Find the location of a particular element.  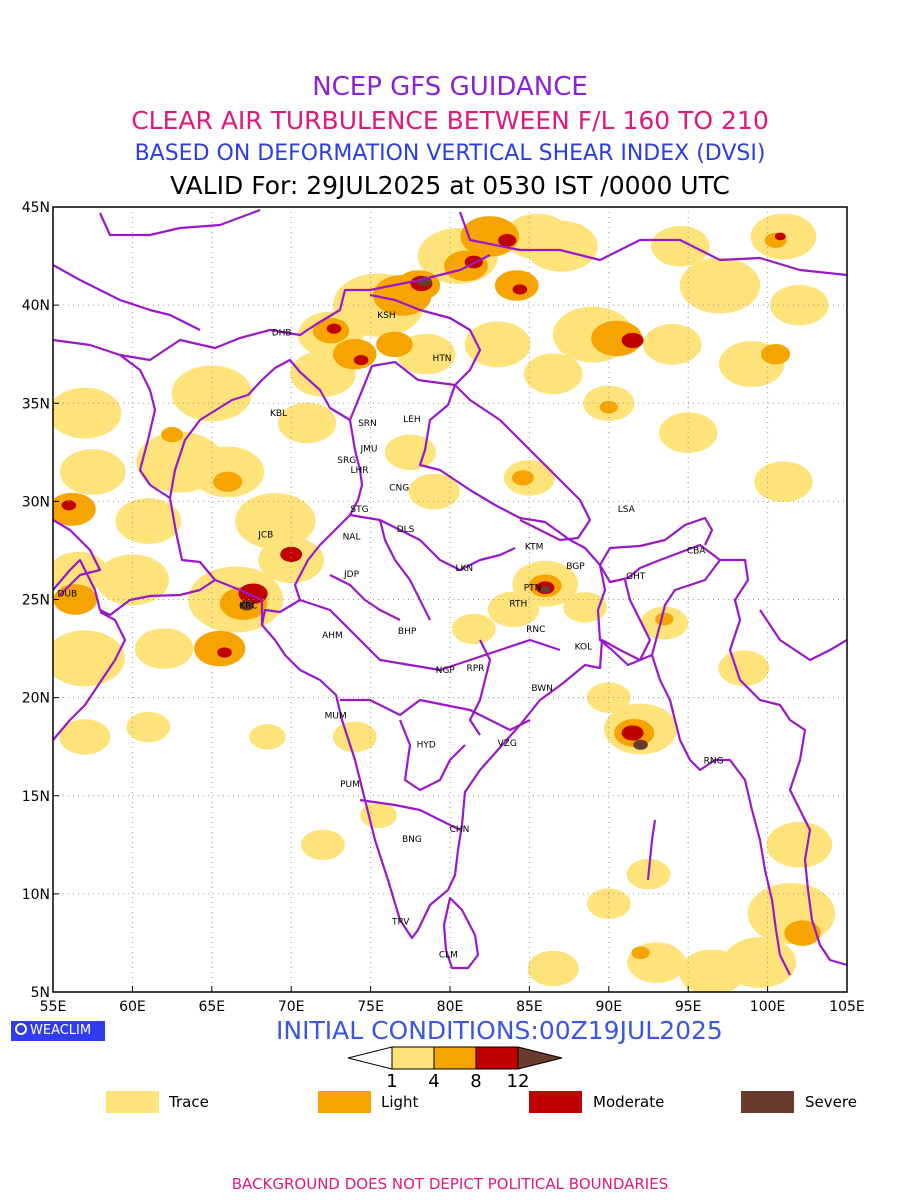

station-label-krc: KRC is located at coordinates (248, 606).